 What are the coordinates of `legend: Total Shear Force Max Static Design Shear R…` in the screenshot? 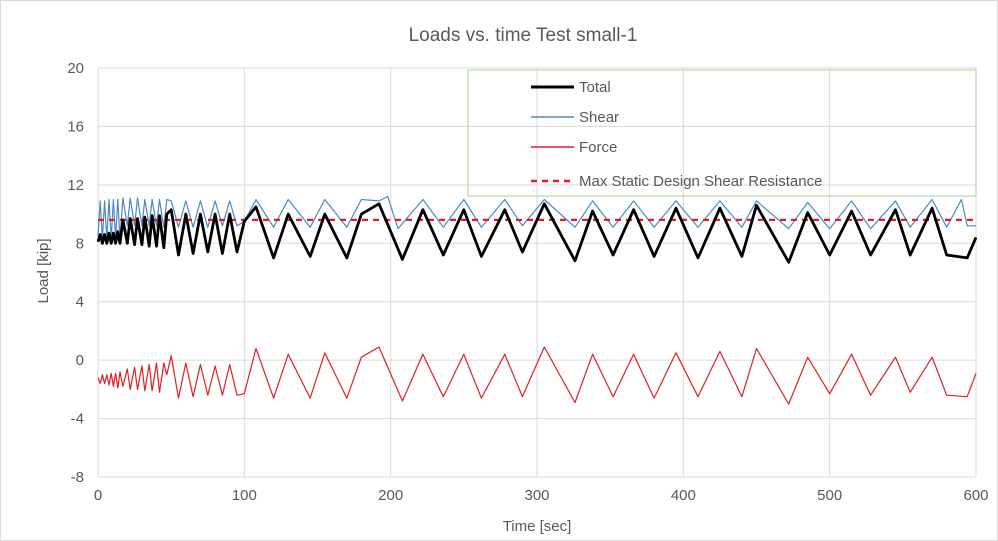 It's located at (722, 133).